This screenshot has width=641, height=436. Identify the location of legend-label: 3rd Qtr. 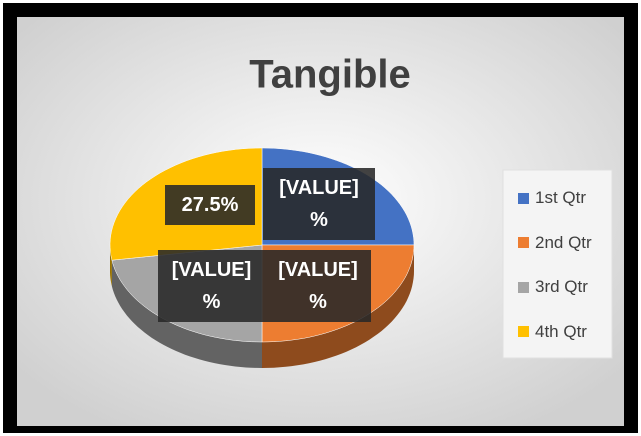
(561, 286).